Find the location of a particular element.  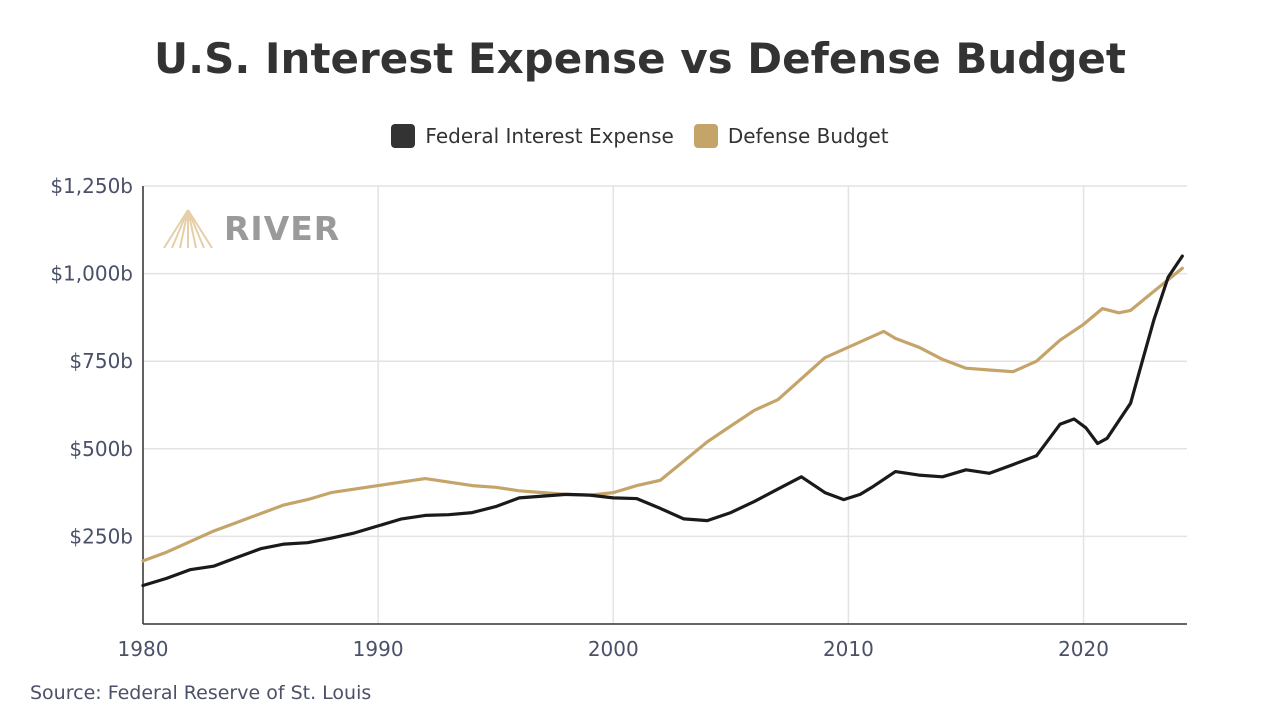

legend-swatch-defense is located at coordinates (705, 136).